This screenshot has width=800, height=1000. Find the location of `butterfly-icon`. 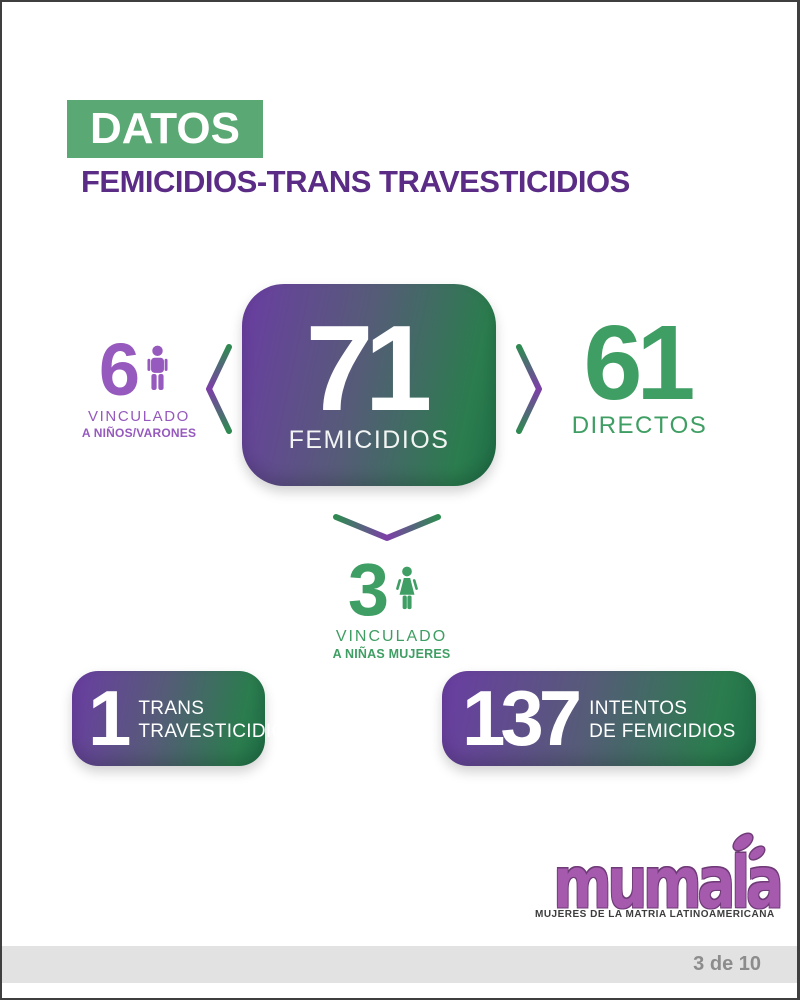

butterfly-icon is located at coordinates (749, 846).